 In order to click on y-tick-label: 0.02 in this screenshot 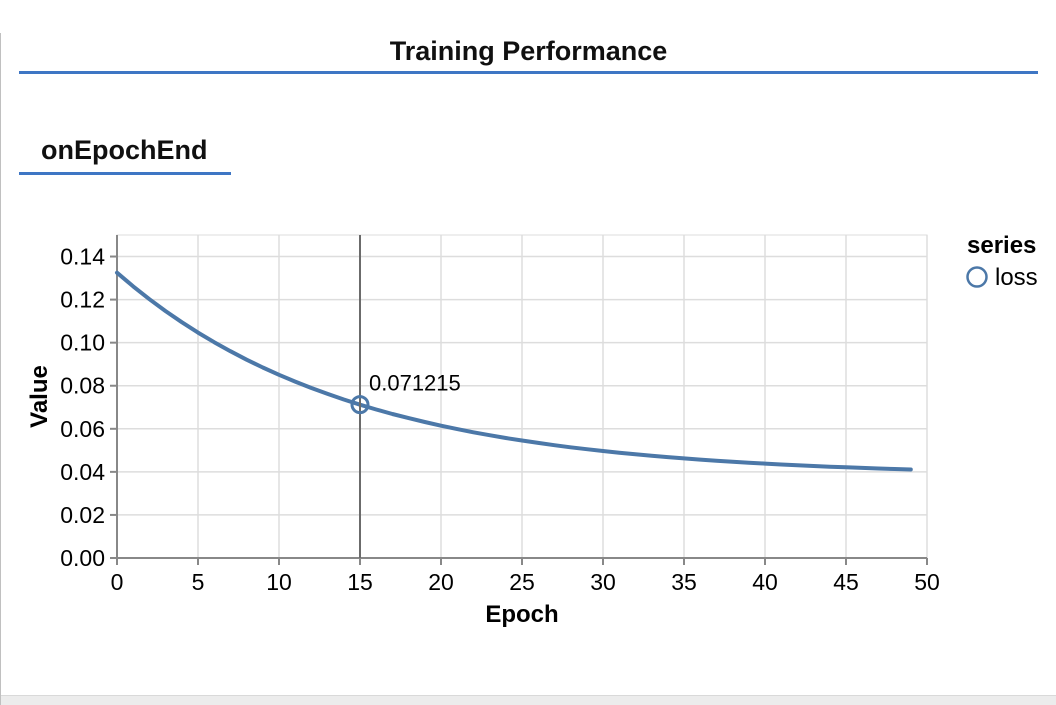, I will do `click(82, 515)`.